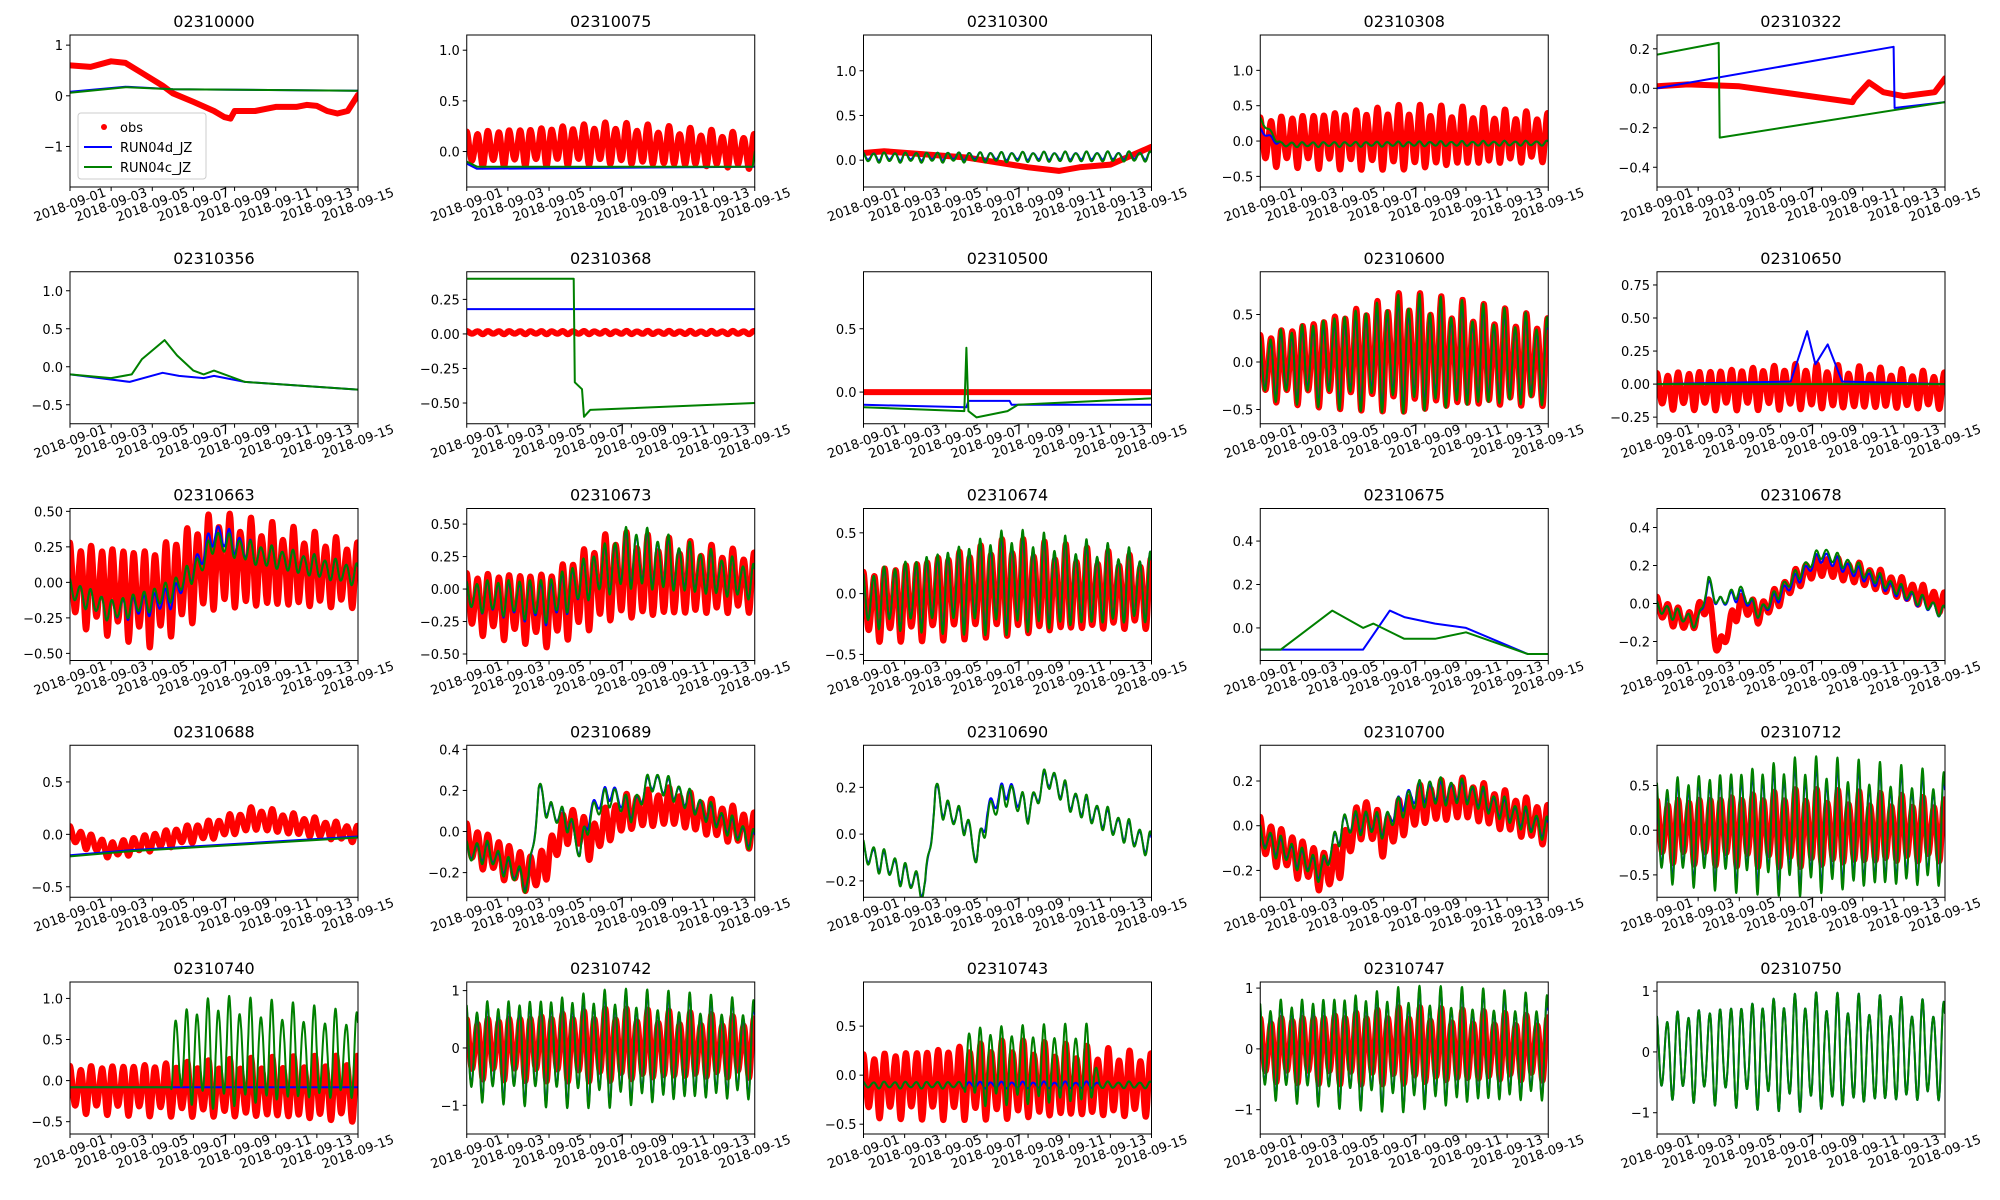 This screenshot has height=1200, width=2000. I want to click on y-tick-label: −0.25, so click(1630, 418).